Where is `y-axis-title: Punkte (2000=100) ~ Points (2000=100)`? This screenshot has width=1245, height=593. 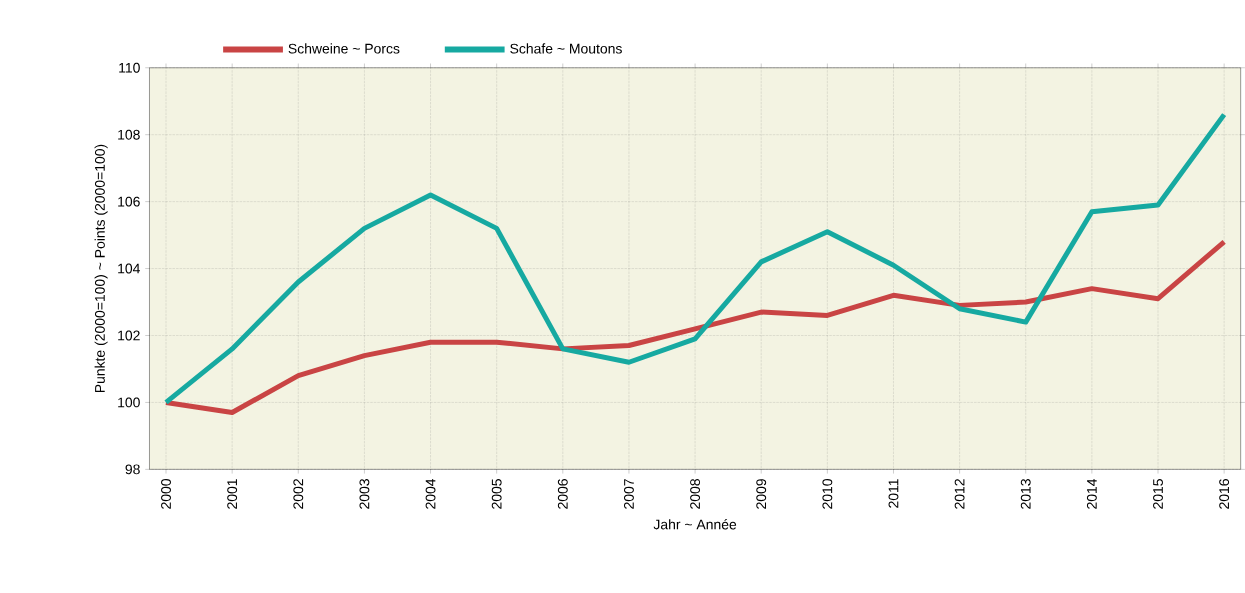 y-axis-title: Punkte (2000=100) ~ Points (2000=100) is located at coordinates (101, 268).